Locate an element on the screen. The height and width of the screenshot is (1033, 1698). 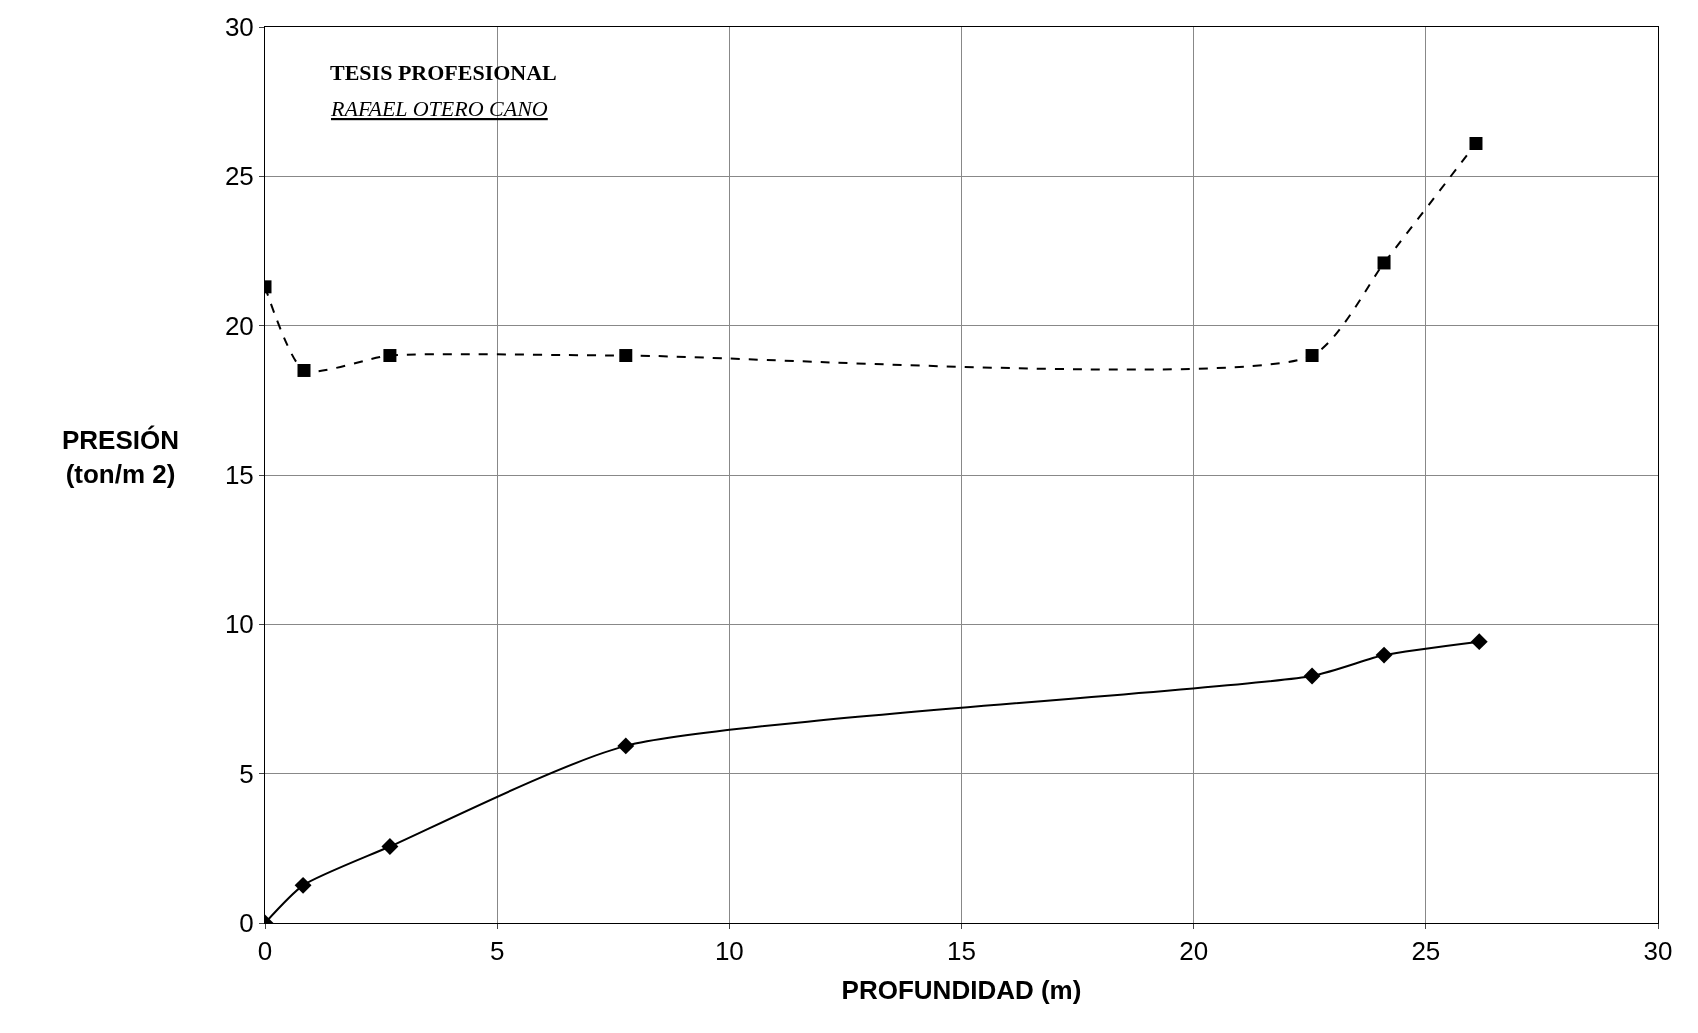
y-tick-label: 20 is located at coordinates (239, 325).